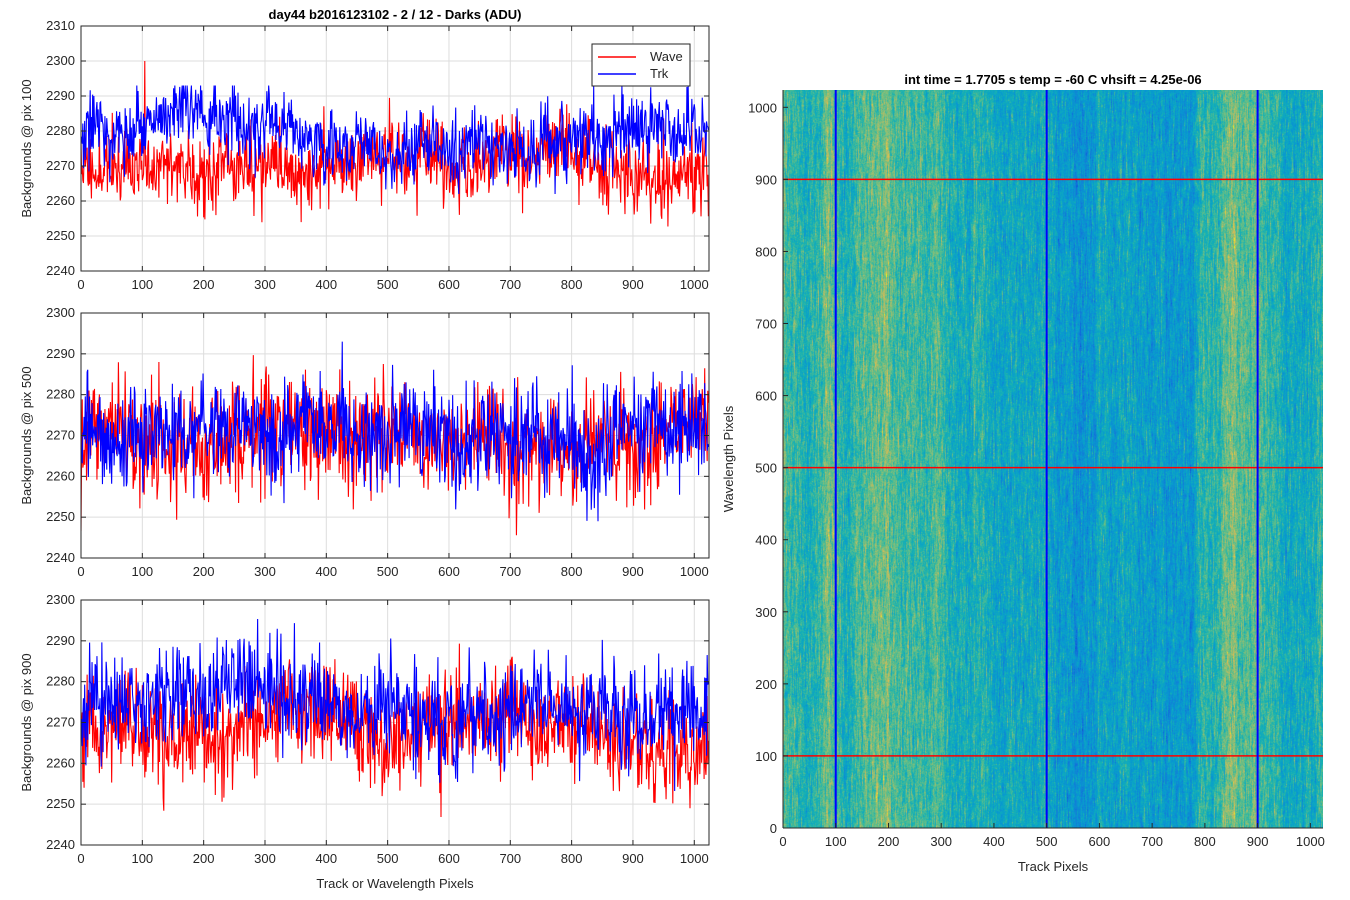 The height and width of the screenshot is (900, 1350). Describe the element at coordinates (1053, 866) in the screenshot. I see `heatmap-x-axis-label: Track Pixels` at that location.